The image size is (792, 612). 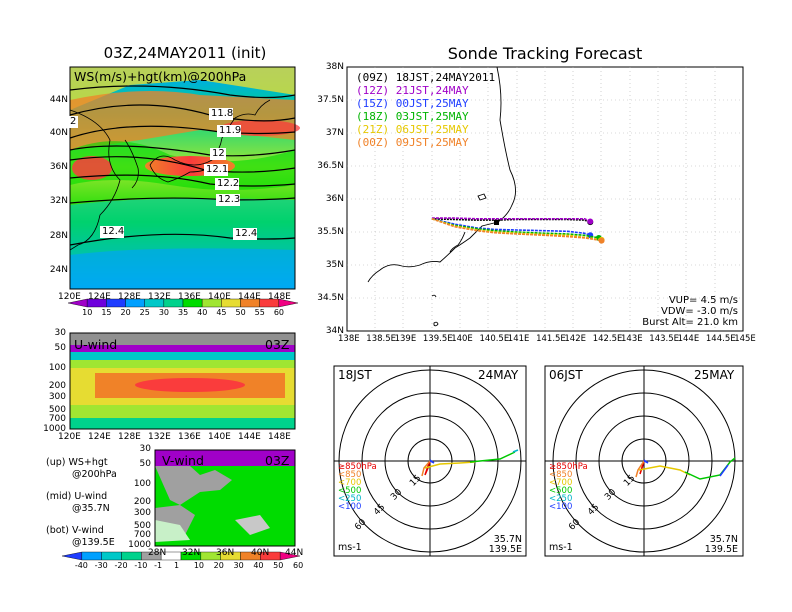 I want to click on polar-left-unit: ms-1, so click(x=350, y=547).